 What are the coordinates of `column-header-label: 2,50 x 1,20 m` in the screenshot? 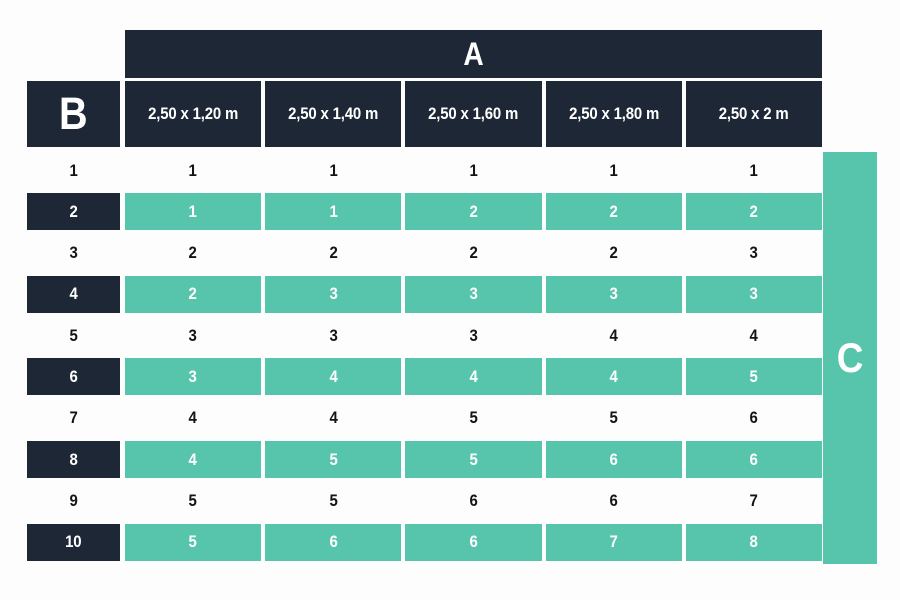 It's located at (193, 113).